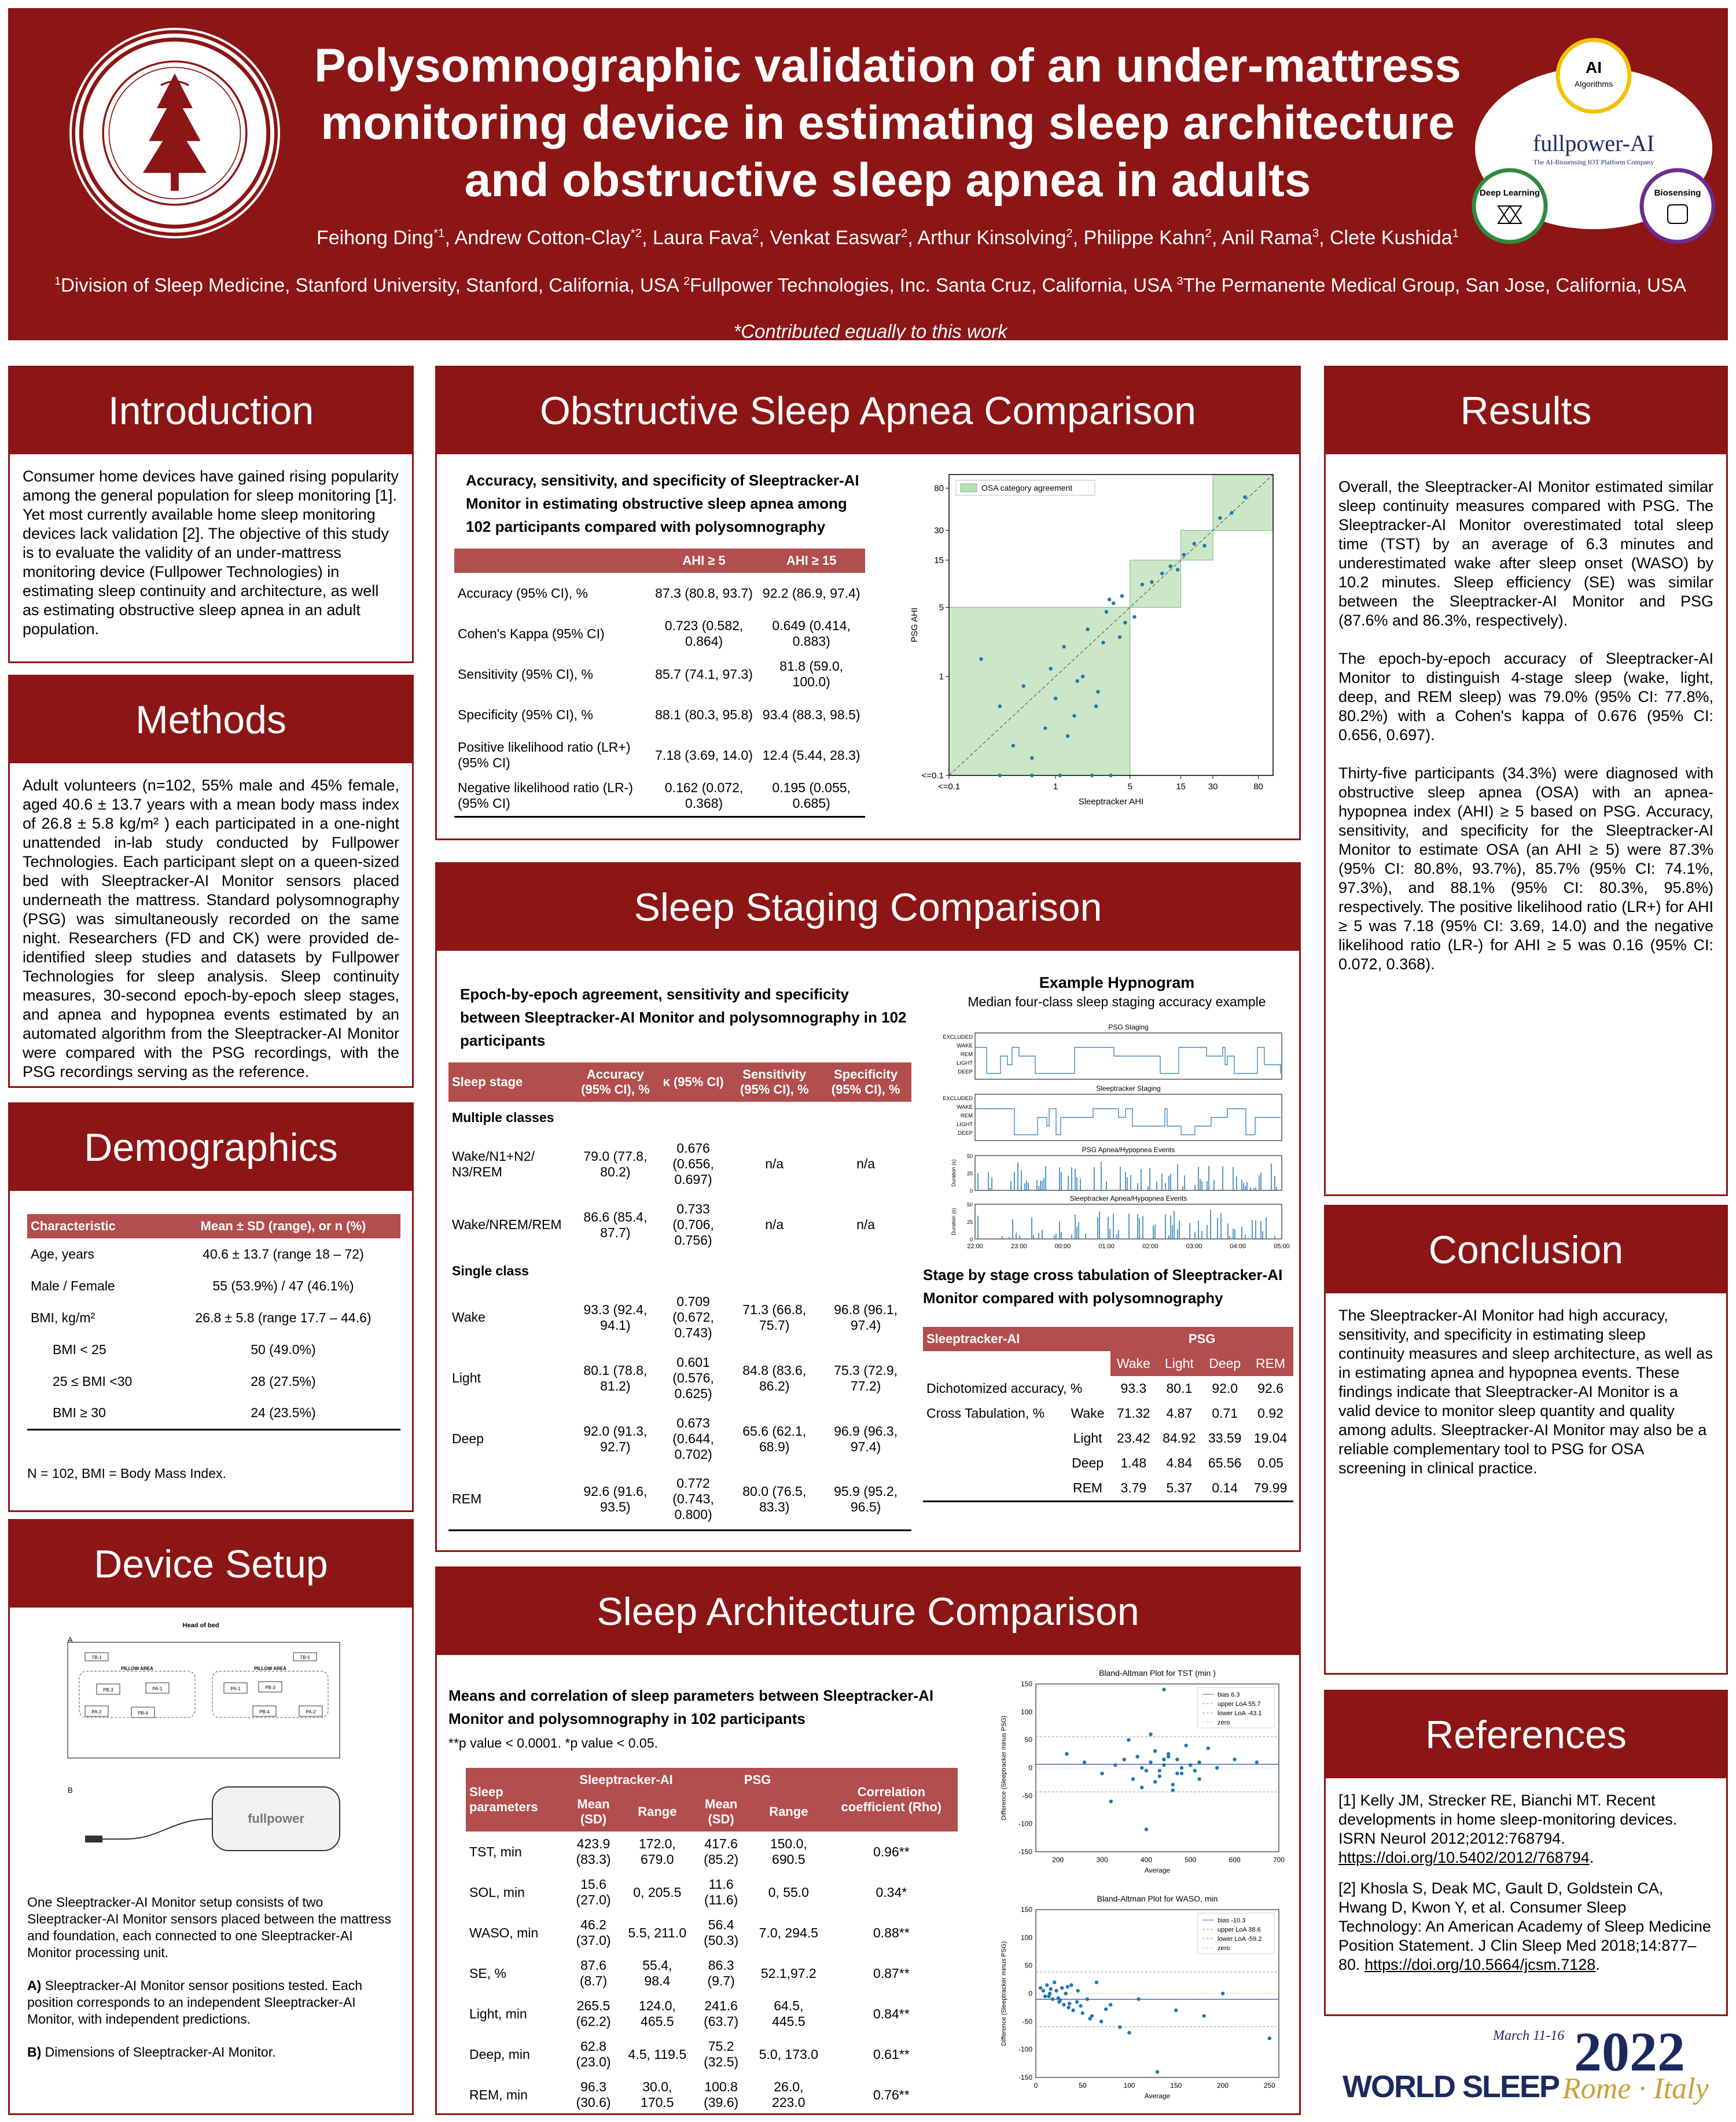 The image size is (1736, 2122). What do you see at coordinates (1133, 1414) in the screenshot?
I see `crosstab-value: 71.32` at bounding box center [1133, 1414].